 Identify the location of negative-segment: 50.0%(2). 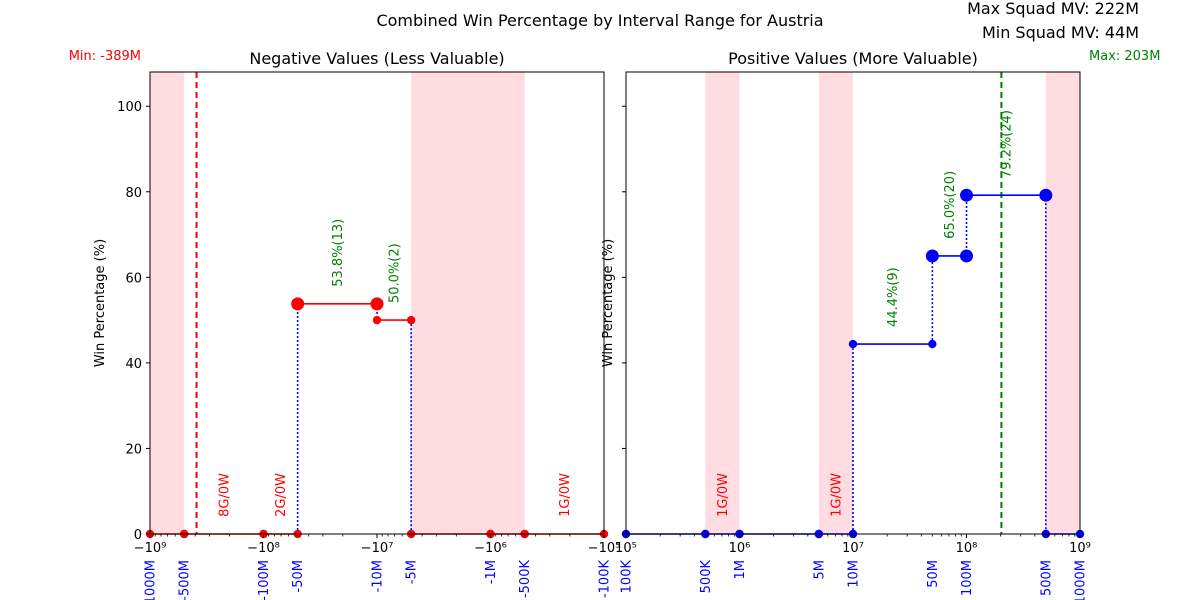
(394, 284).